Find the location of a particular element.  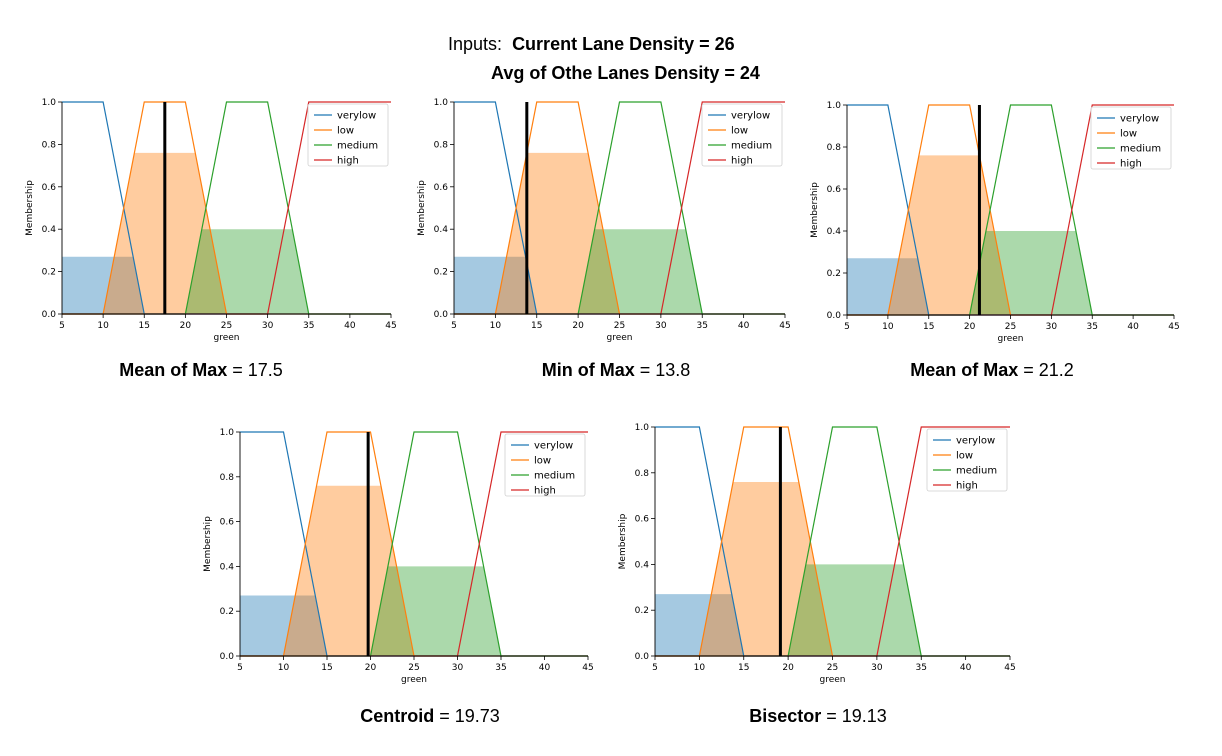

caption-4-value: 19.73 is located at coordinates (477, 716).